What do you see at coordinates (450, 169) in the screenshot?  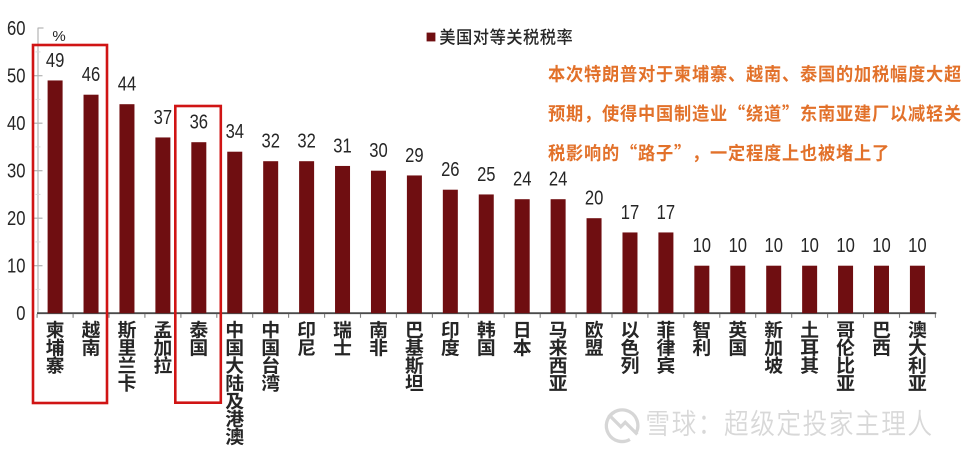 I see `svg-text: 26` at bounding box center [450, 169].